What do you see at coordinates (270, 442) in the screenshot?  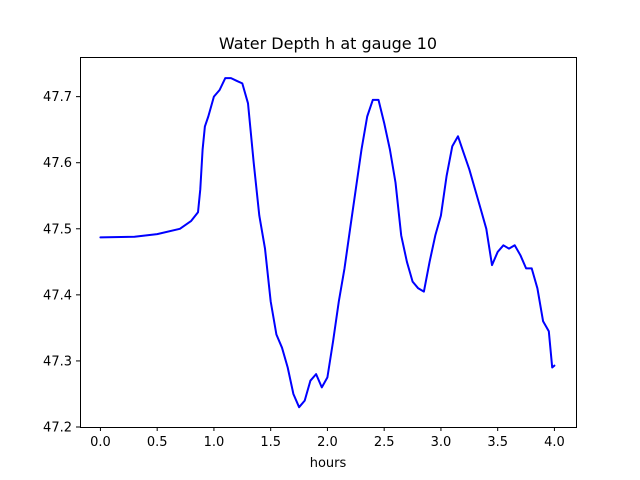 I see `x-tick-label: 1.5` at bounding box center [270, 442].